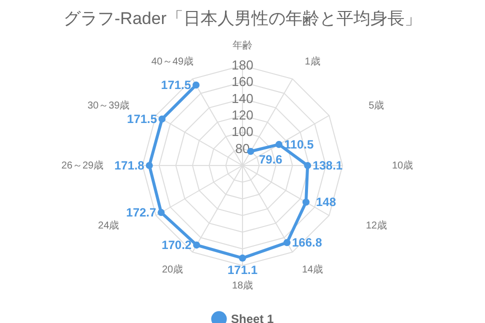 The height and width of the screenshot is (323, 485). Describe the element at coordinates (312, 62) in the screenshot. I see `spoke-label: 1歳` at that location.